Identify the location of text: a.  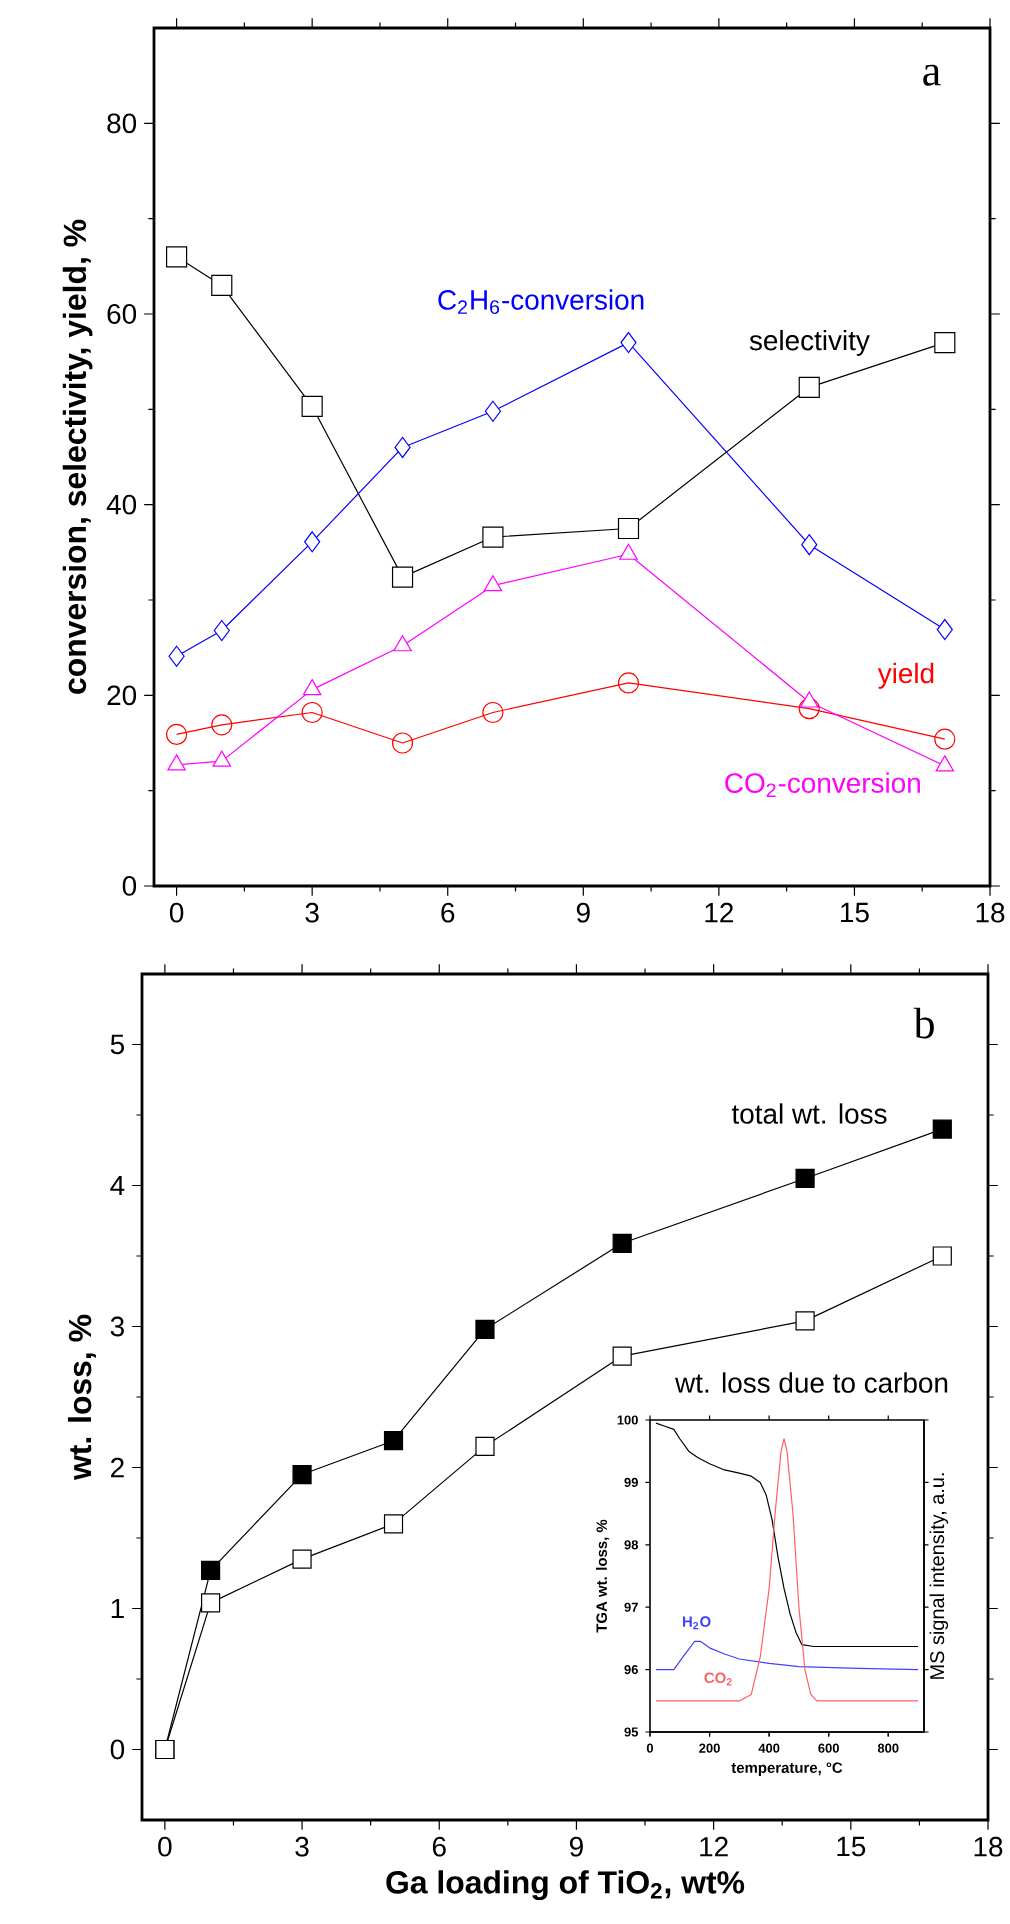
(932, 75).